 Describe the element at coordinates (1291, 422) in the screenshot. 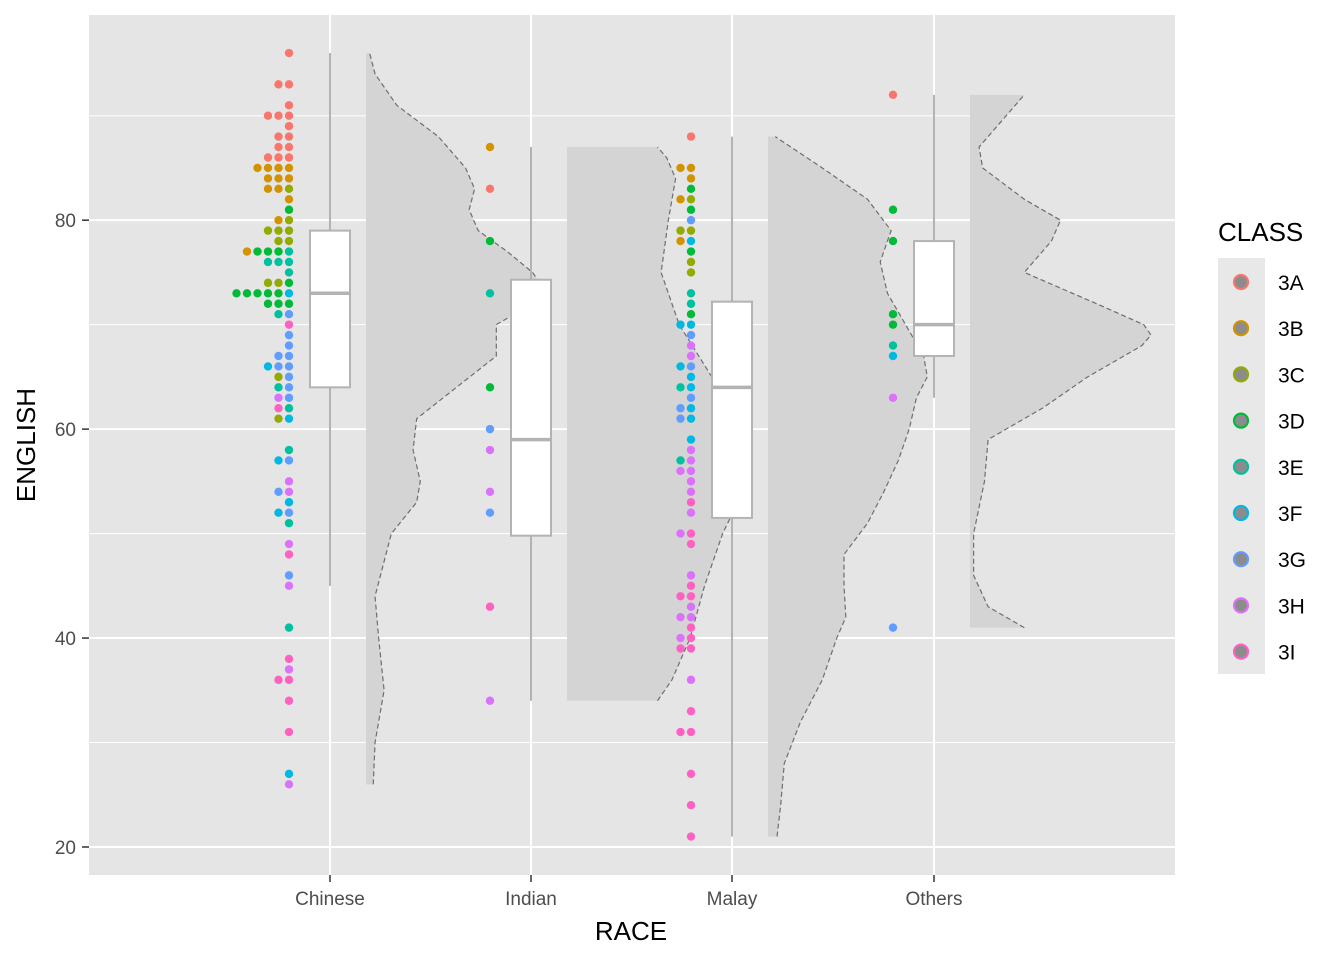

I see `legend-label-3d: 3D` at that location.